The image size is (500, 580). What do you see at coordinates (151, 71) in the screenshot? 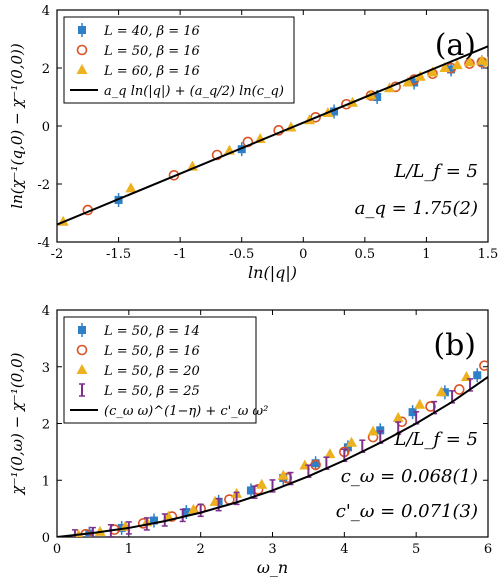
I see `legend-label: L = 60, β = 16` at bounding box center [151, 71].